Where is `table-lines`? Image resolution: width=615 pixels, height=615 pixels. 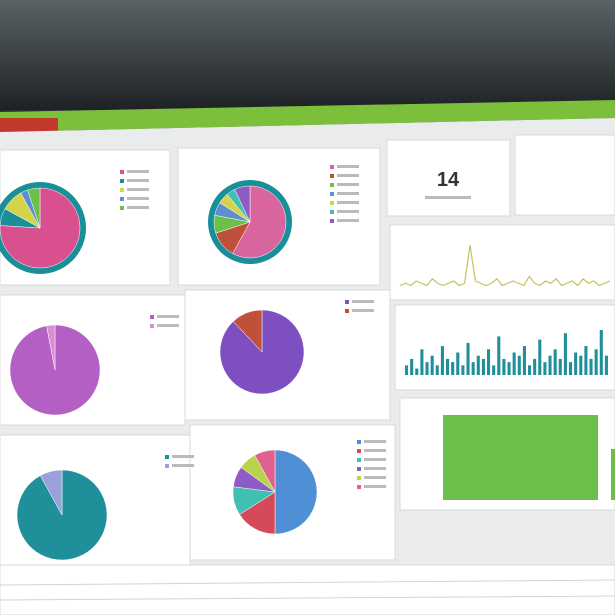
table-lines is located at coordinates (307, 590).